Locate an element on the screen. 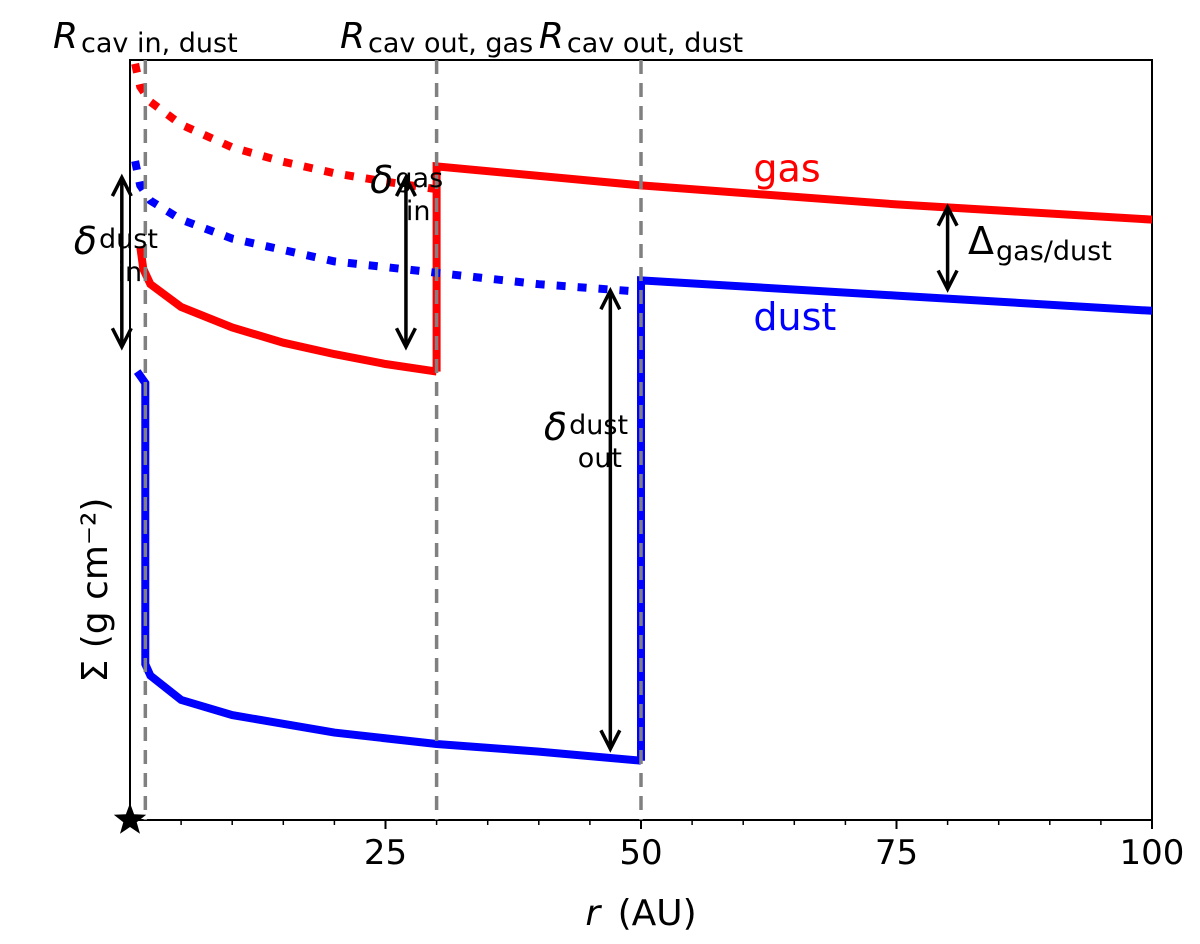 This screenshot has width=1200, height=944. contrast-label-3: δdust is located at coordinates (586, 427).